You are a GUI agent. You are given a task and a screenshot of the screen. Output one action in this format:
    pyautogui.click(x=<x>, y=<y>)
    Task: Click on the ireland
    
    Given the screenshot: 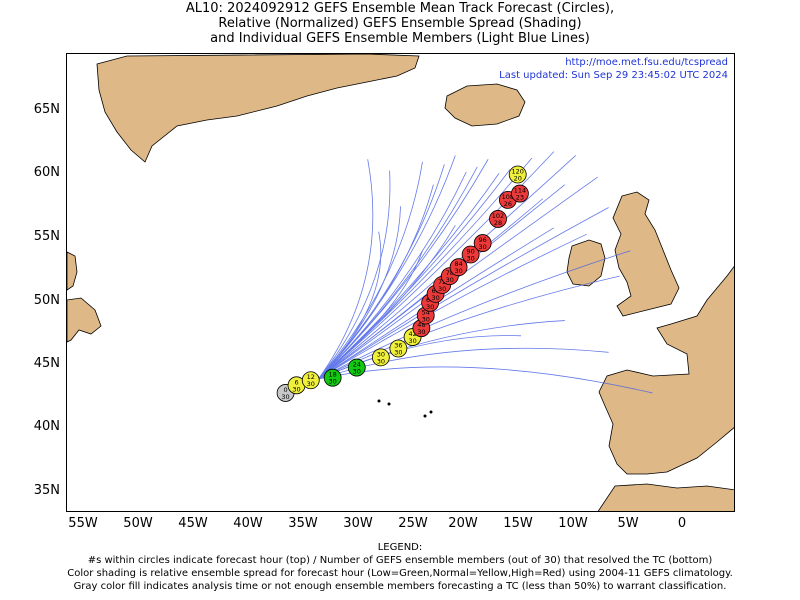 What is the action you would take?
    pyautogui.click(x=586, y=263)
    